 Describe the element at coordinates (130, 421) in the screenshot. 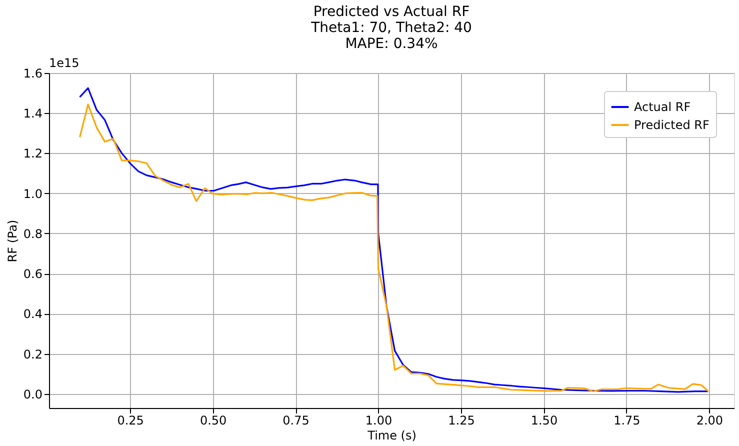

I see `x-tick-label: 0.25` at that location.